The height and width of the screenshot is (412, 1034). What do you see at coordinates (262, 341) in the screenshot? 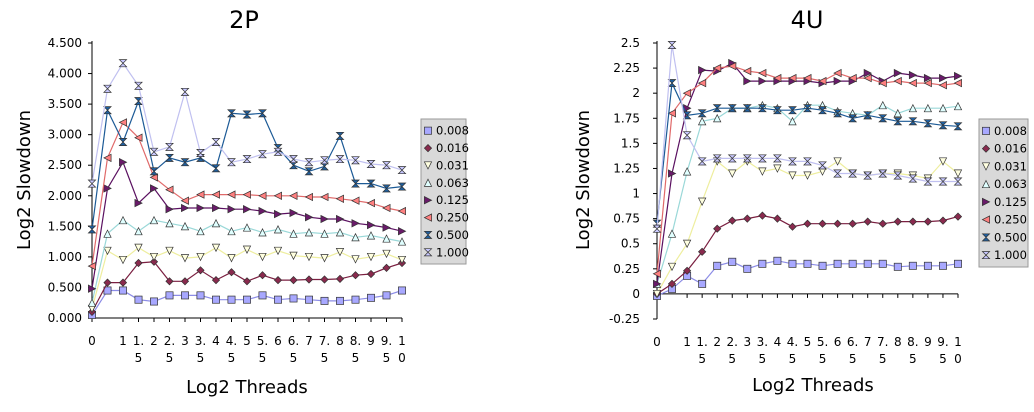
I see `x-tick-label: 5.` at bounding box center [262, 341].